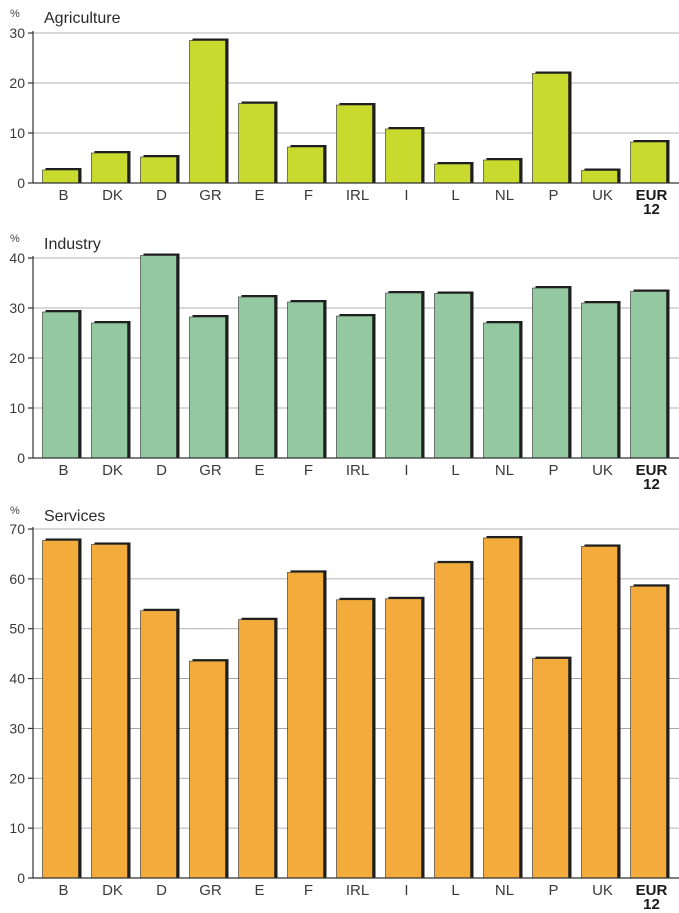  What do you see at coordinates (17, 579) in the screenshot?
I see `y-tick-label: 60` at bounding box center [17, 579].